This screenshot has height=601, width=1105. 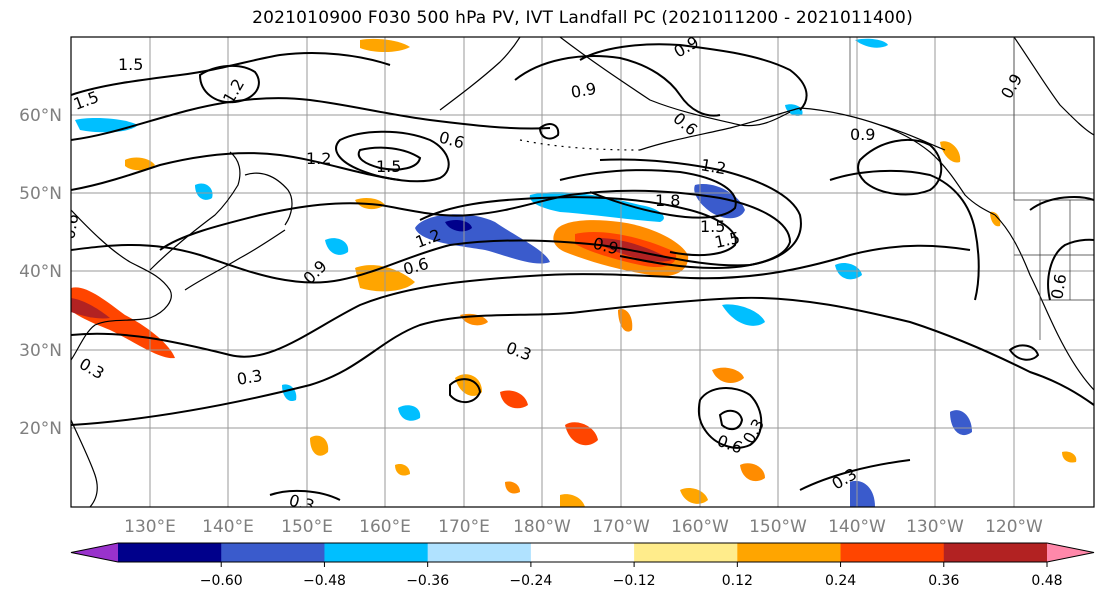 What do you see at coordinates (778, 527) in the screenshot?
I see `lon-label: 150°W` at bounding box center [778, 527].